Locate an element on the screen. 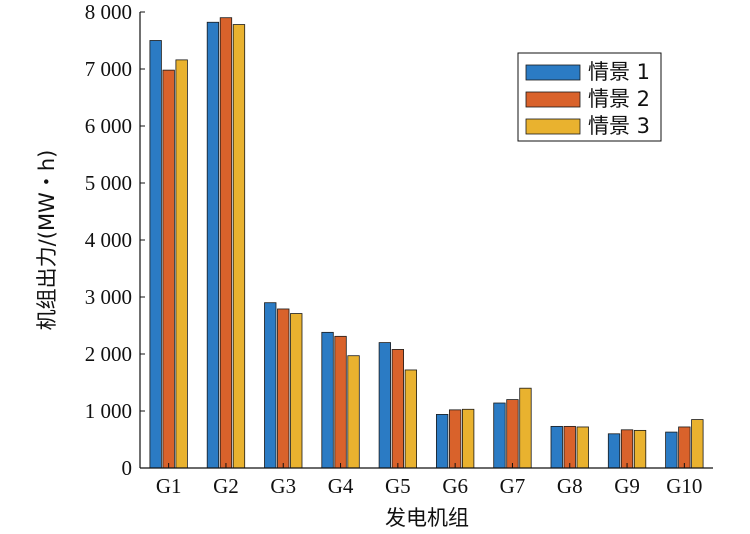  legend-label-series-2: 情景 2 is located at coordinates (619, 99).